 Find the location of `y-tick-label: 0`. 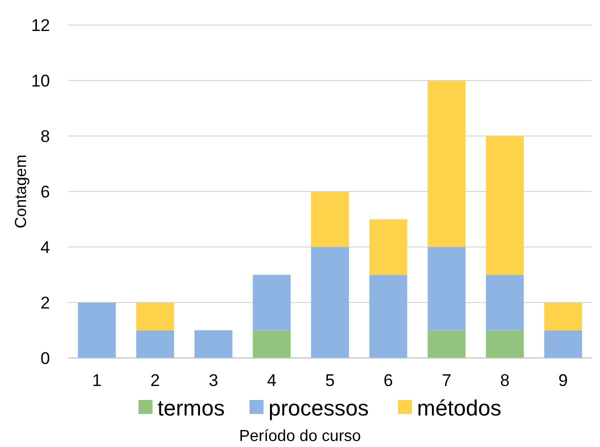

y-tick-label: 0 is located at coordinates (45, 358).